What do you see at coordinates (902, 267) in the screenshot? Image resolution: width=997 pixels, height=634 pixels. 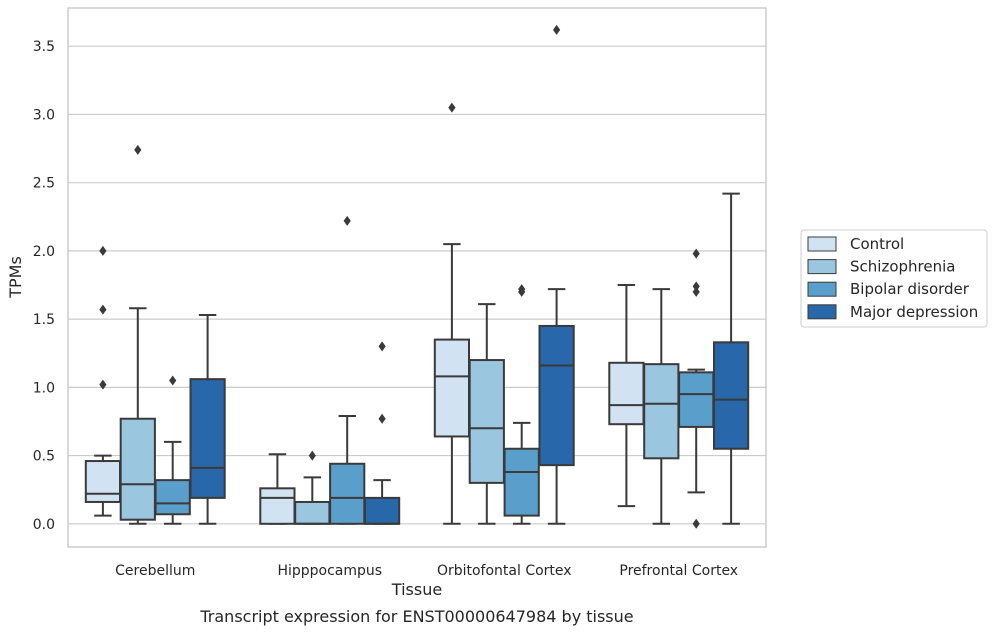 I see `legend-label: Schizophrenia` at bounding box center [902, 267].